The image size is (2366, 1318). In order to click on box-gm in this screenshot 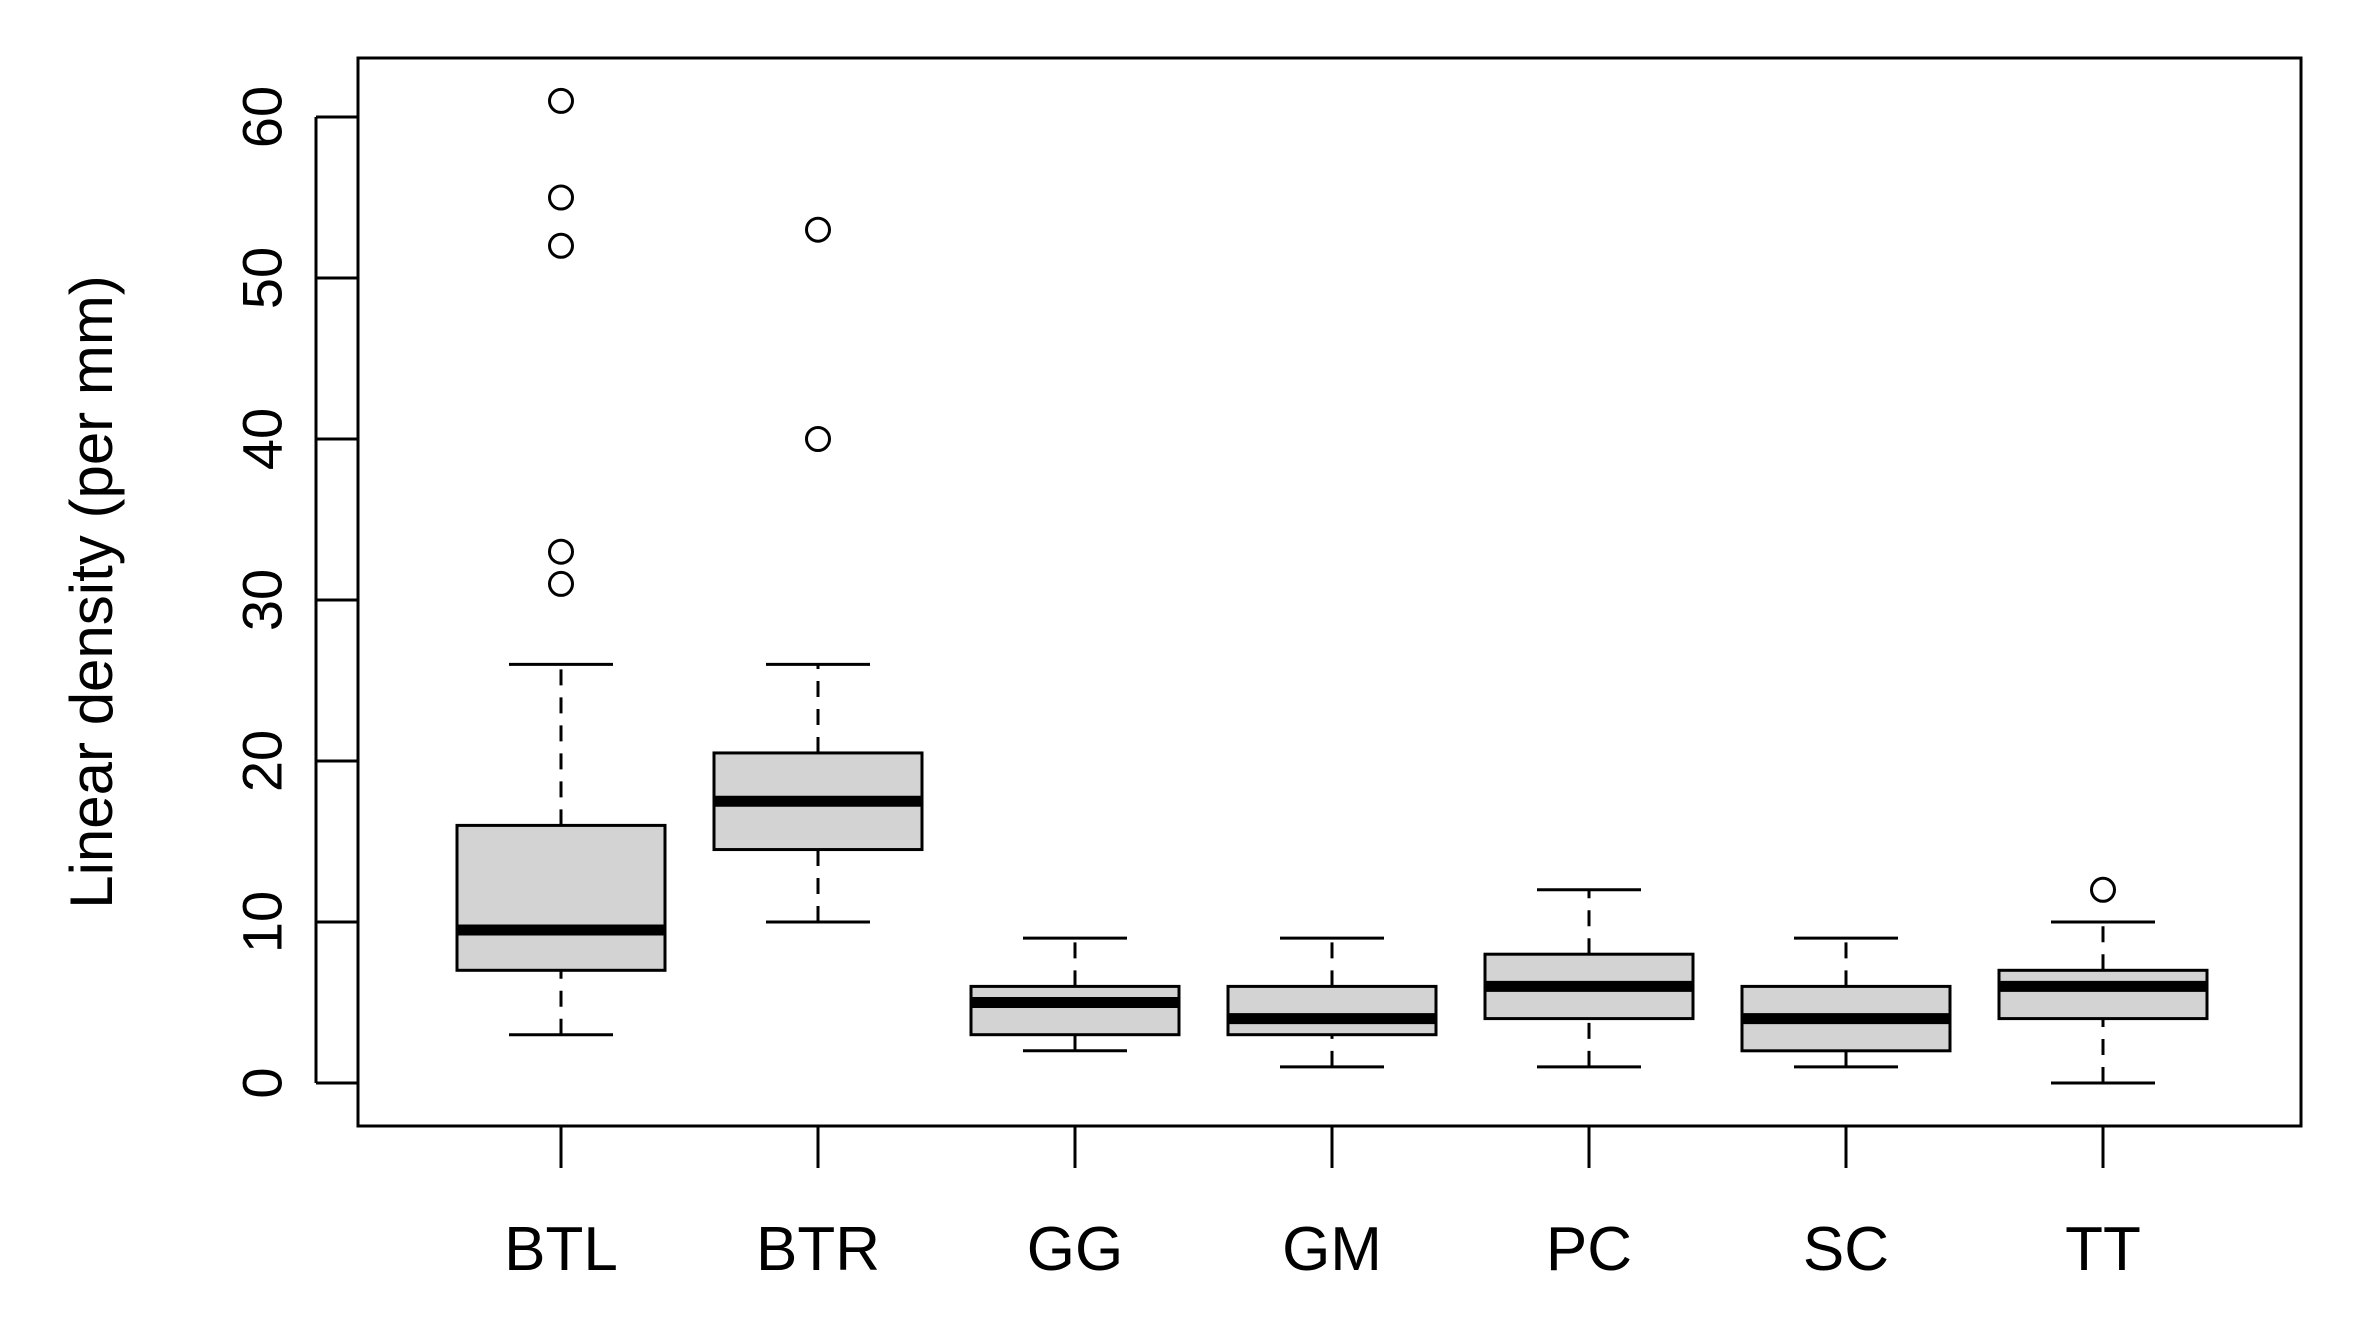, I will do `click(1332, 1010)`.